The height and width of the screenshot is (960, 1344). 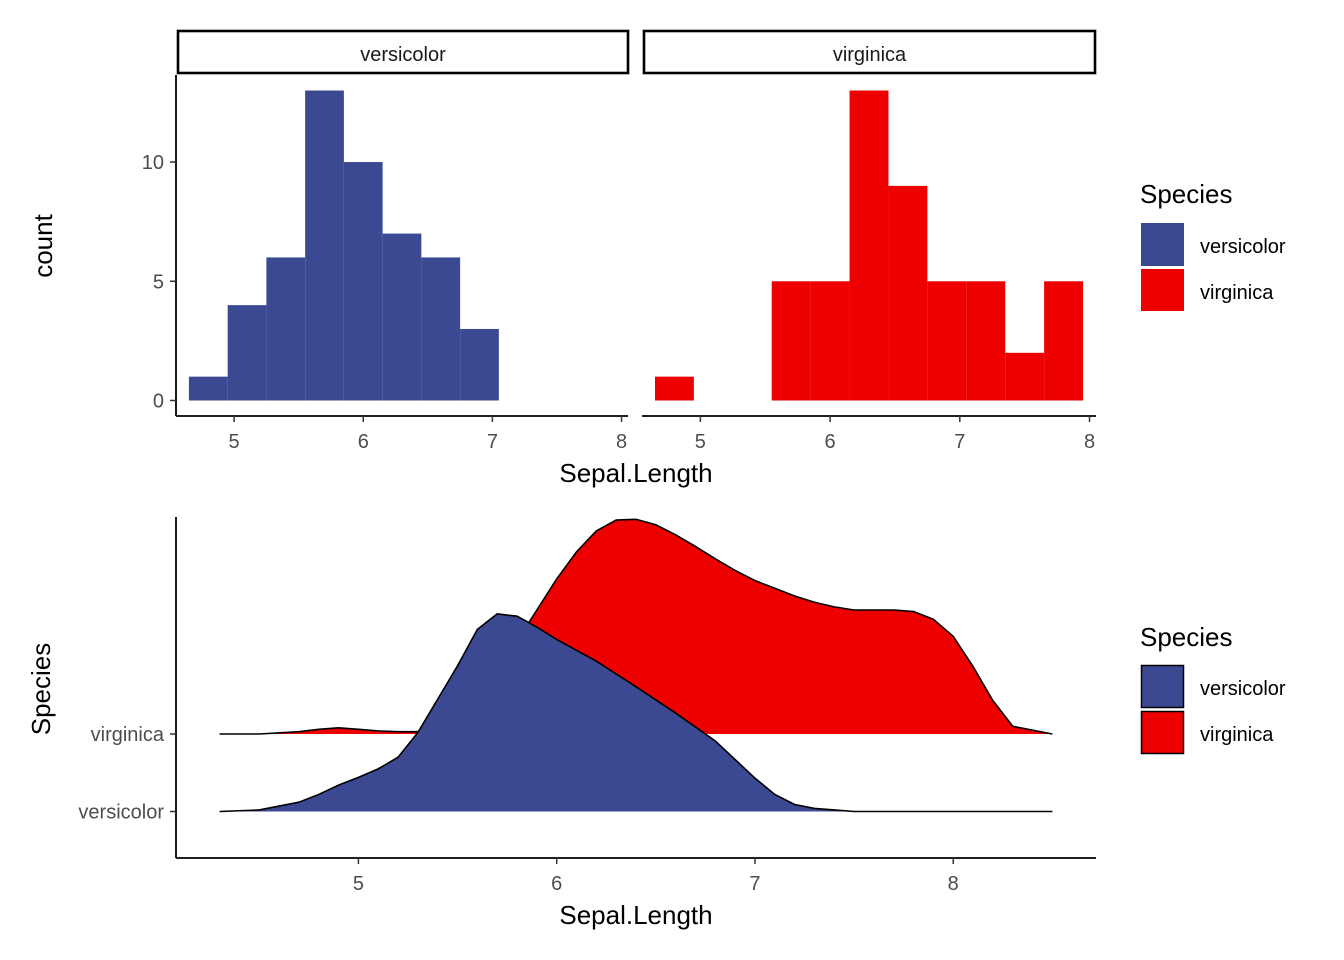 I want to click on y-tick-label: versicolor, so click(x=121, y=813).